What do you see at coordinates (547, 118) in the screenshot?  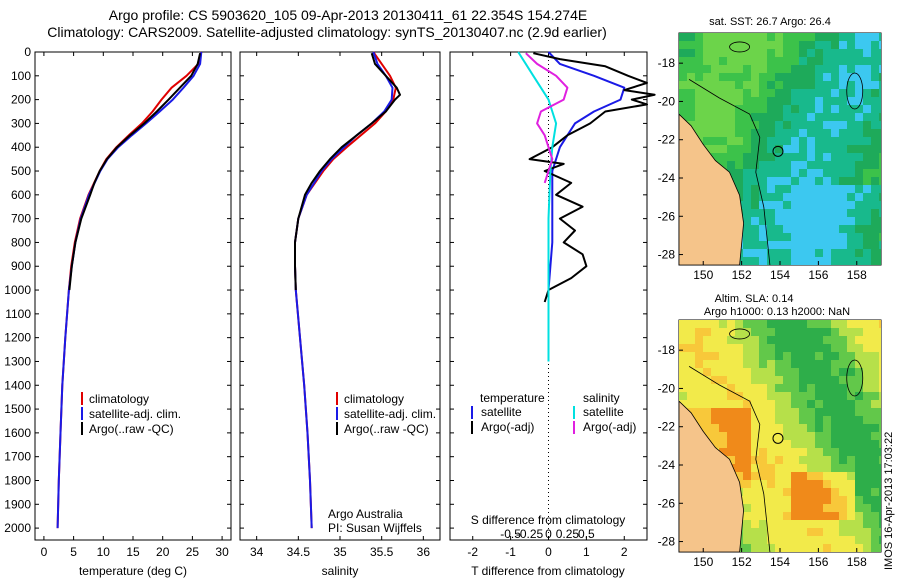 I see `series-line-salinity-argo-adj-` at bounding box center [547, 118].